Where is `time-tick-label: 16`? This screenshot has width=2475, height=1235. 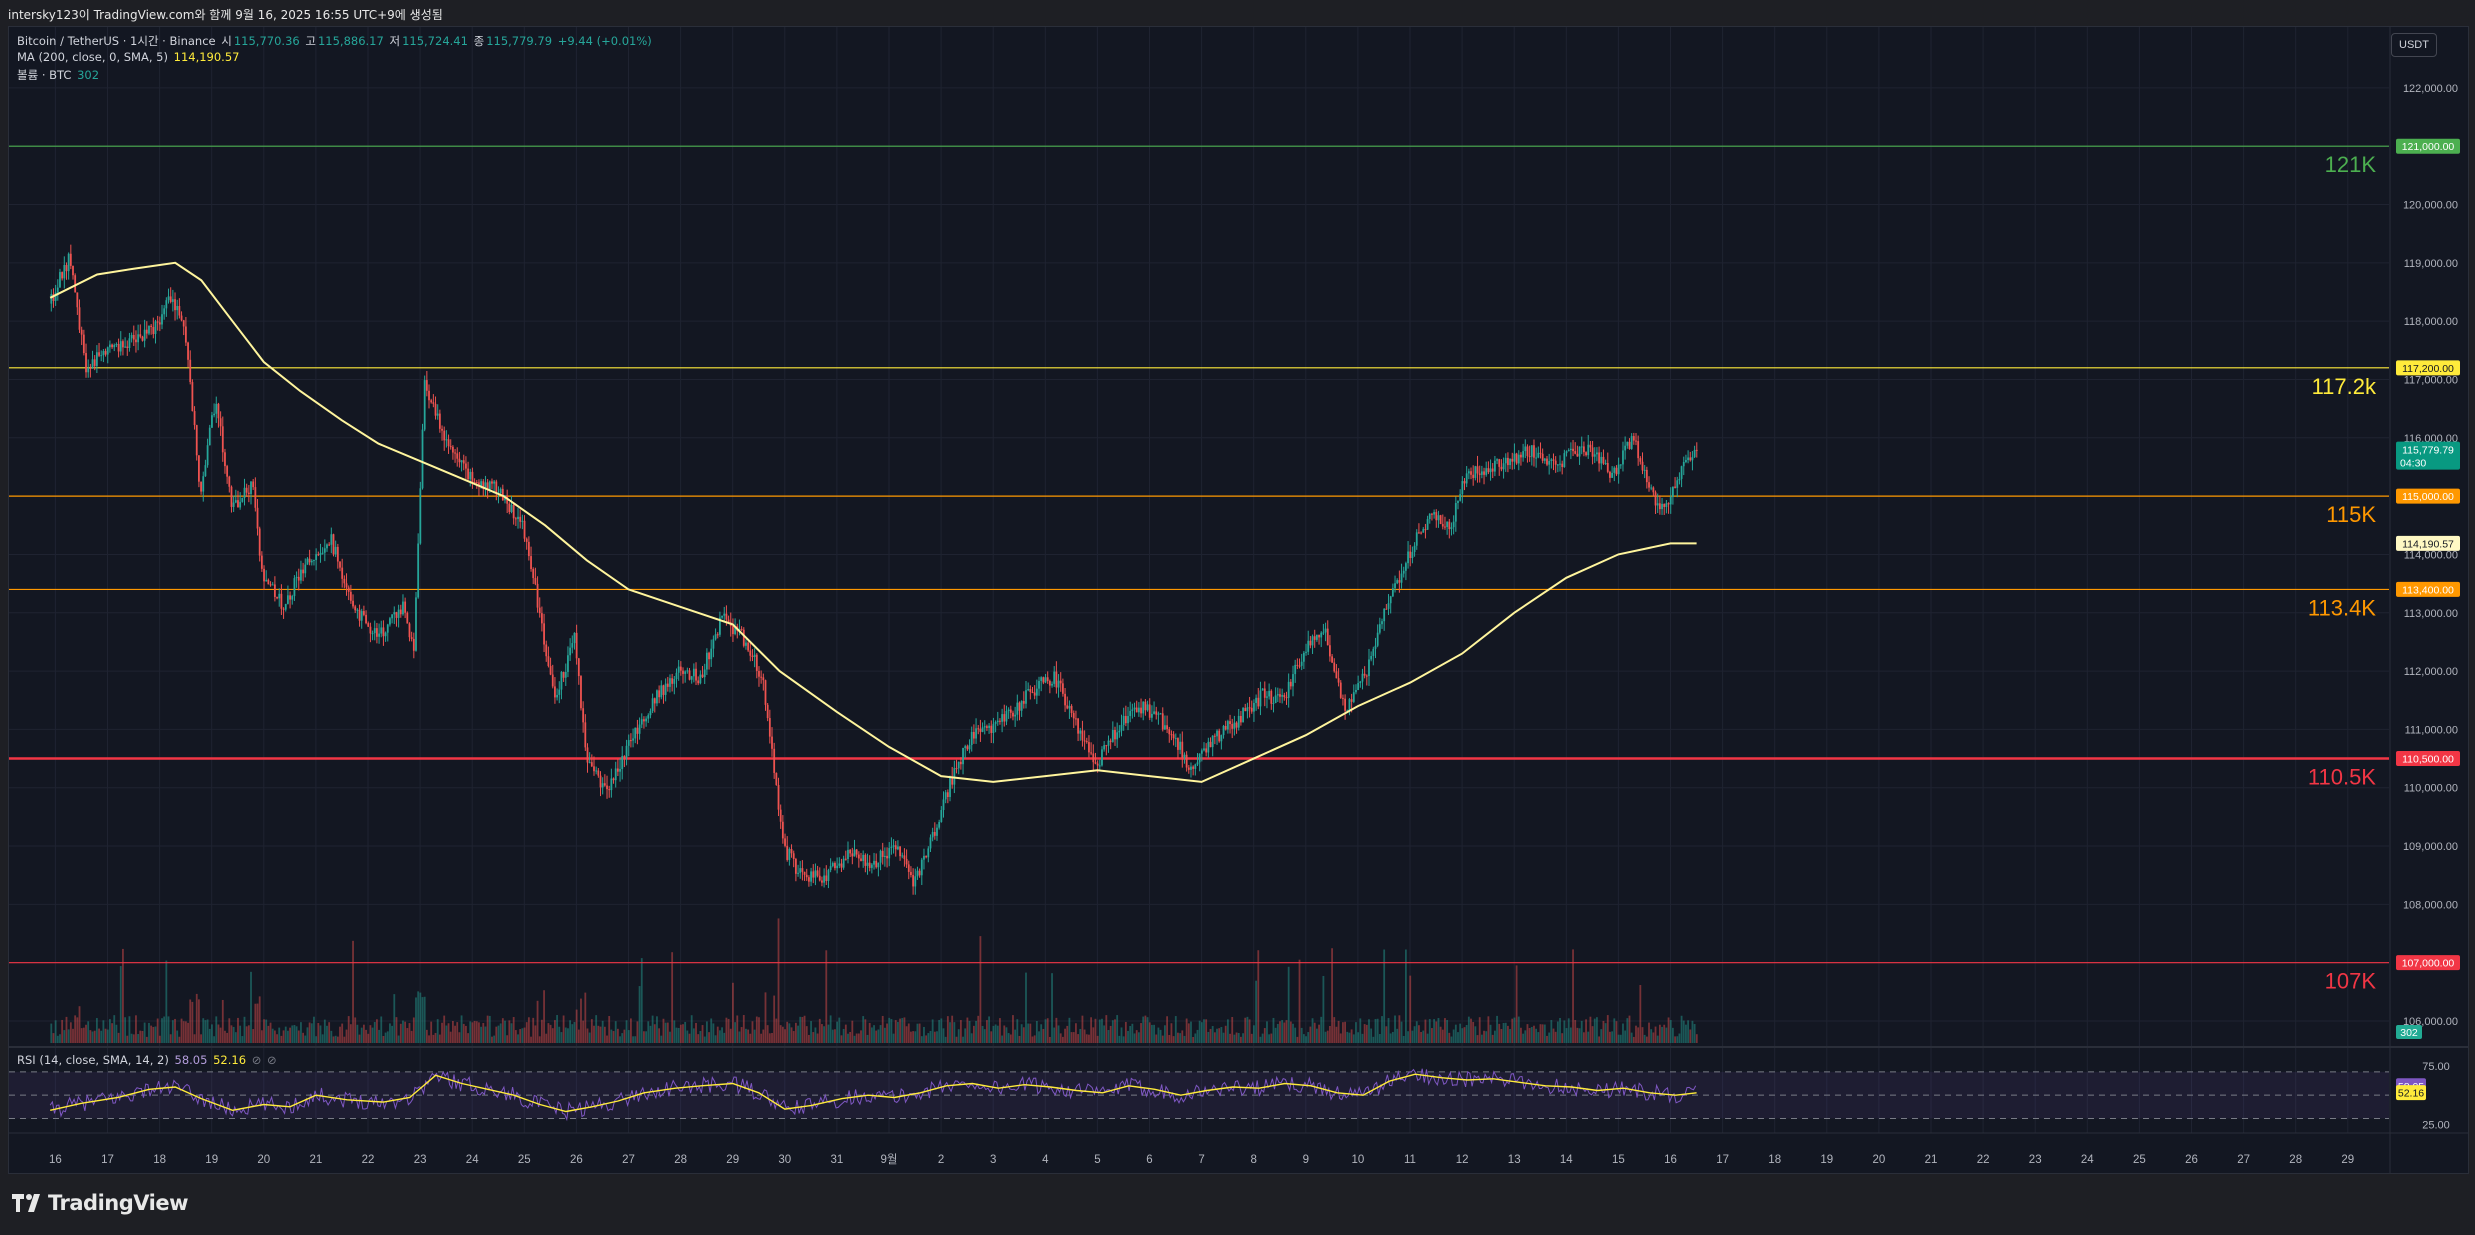
time-tick-label: 16 is located at coordinates (1670, 1160).